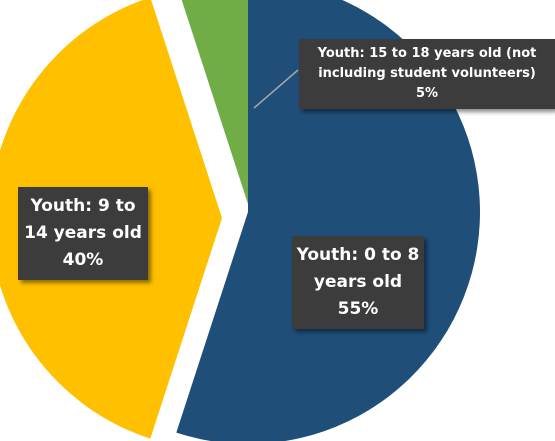 This screenshot has width=555, height=441. Describe the element at coordinates (427, 93) in the screenshot. I see `data-label-percent: 5%` at that location.